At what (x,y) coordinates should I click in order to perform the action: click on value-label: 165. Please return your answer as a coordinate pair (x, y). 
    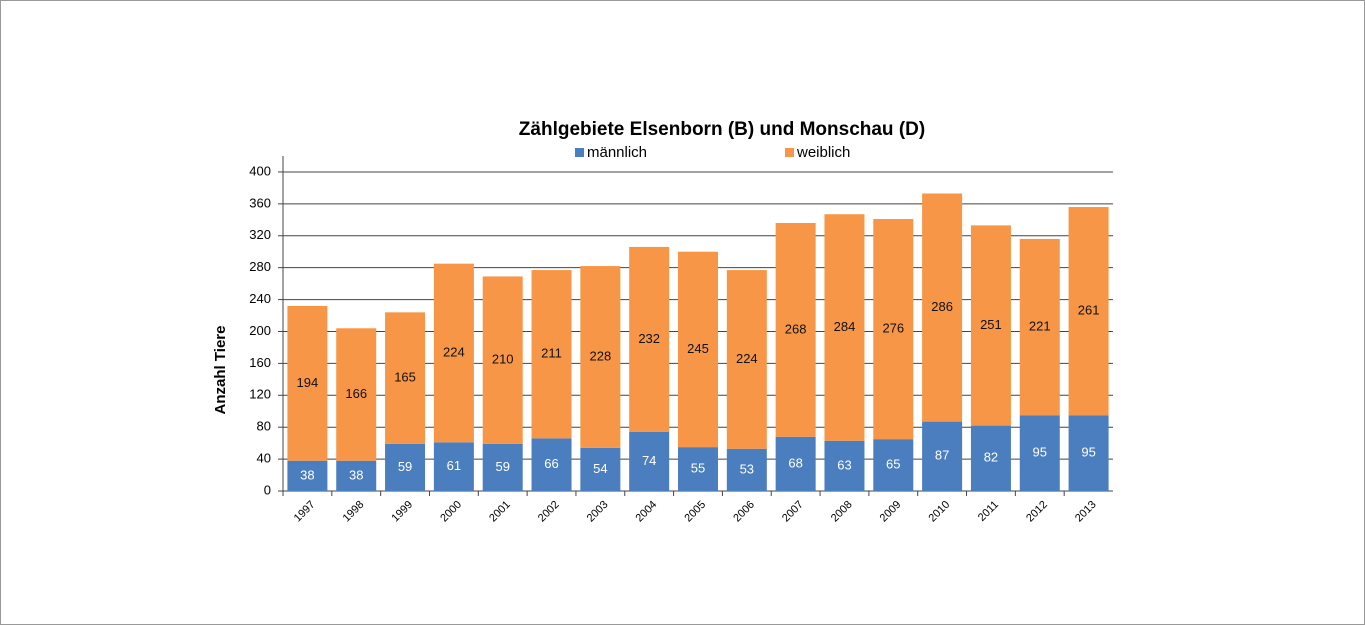
    Looking at the image, I should click on (405, 377).